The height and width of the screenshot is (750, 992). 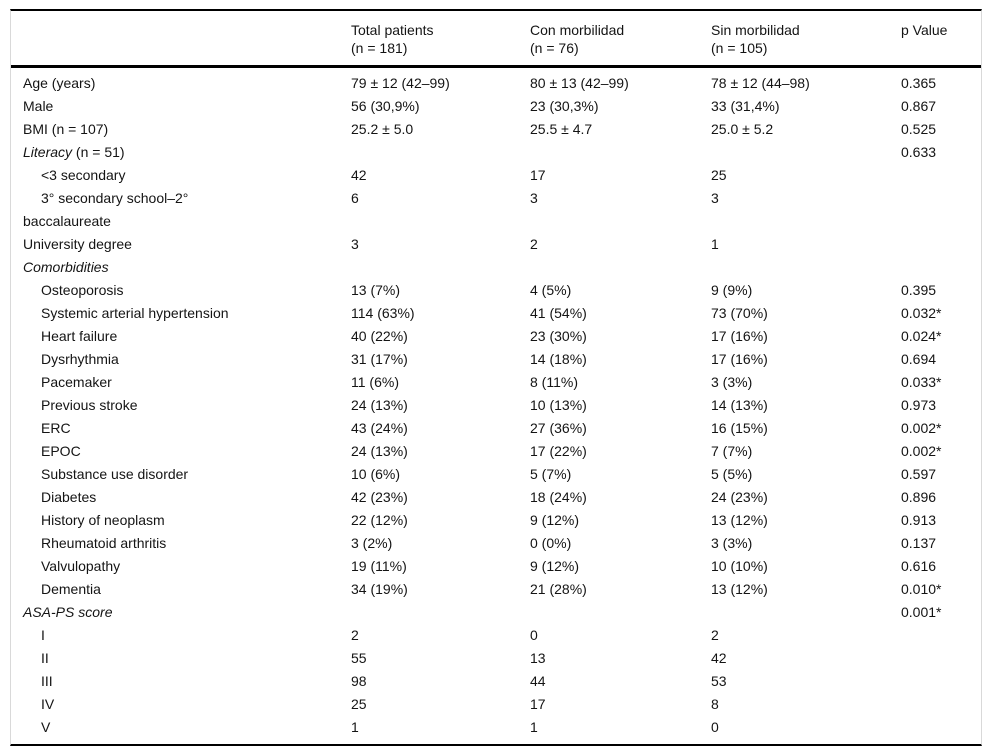 I want to click on data-cell: 31 (17%), so click(x=379, y=359).